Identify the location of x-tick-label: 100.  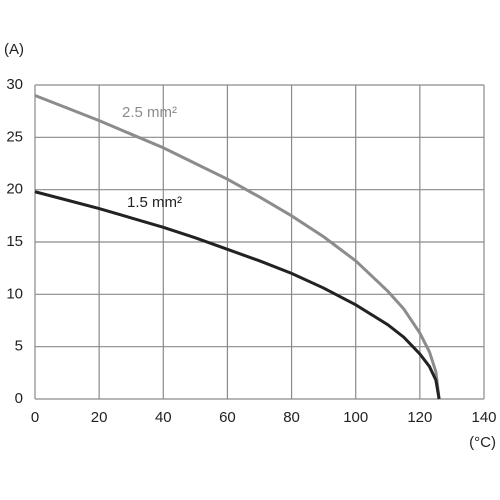
(355, 417).